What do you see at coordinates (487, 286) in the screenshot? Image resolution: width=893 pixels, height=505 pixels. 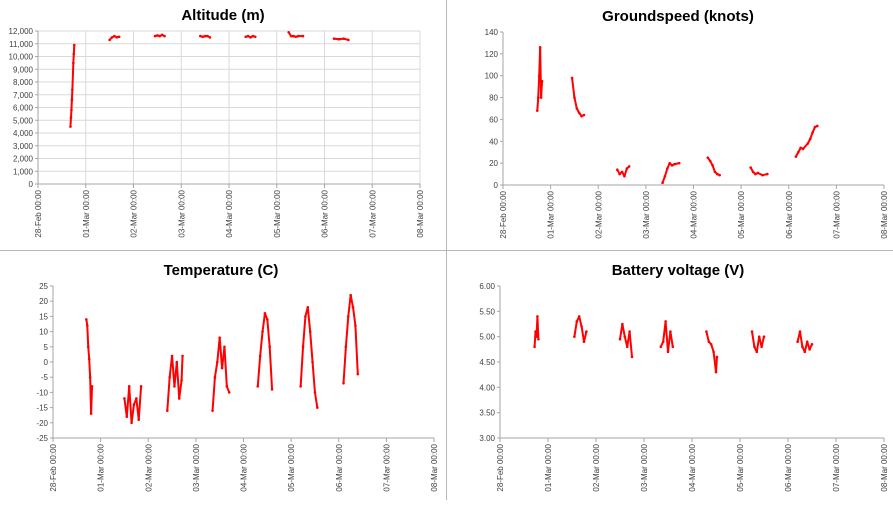 I see `y-tick-label: 6.00` at bounding box center [487, 286].